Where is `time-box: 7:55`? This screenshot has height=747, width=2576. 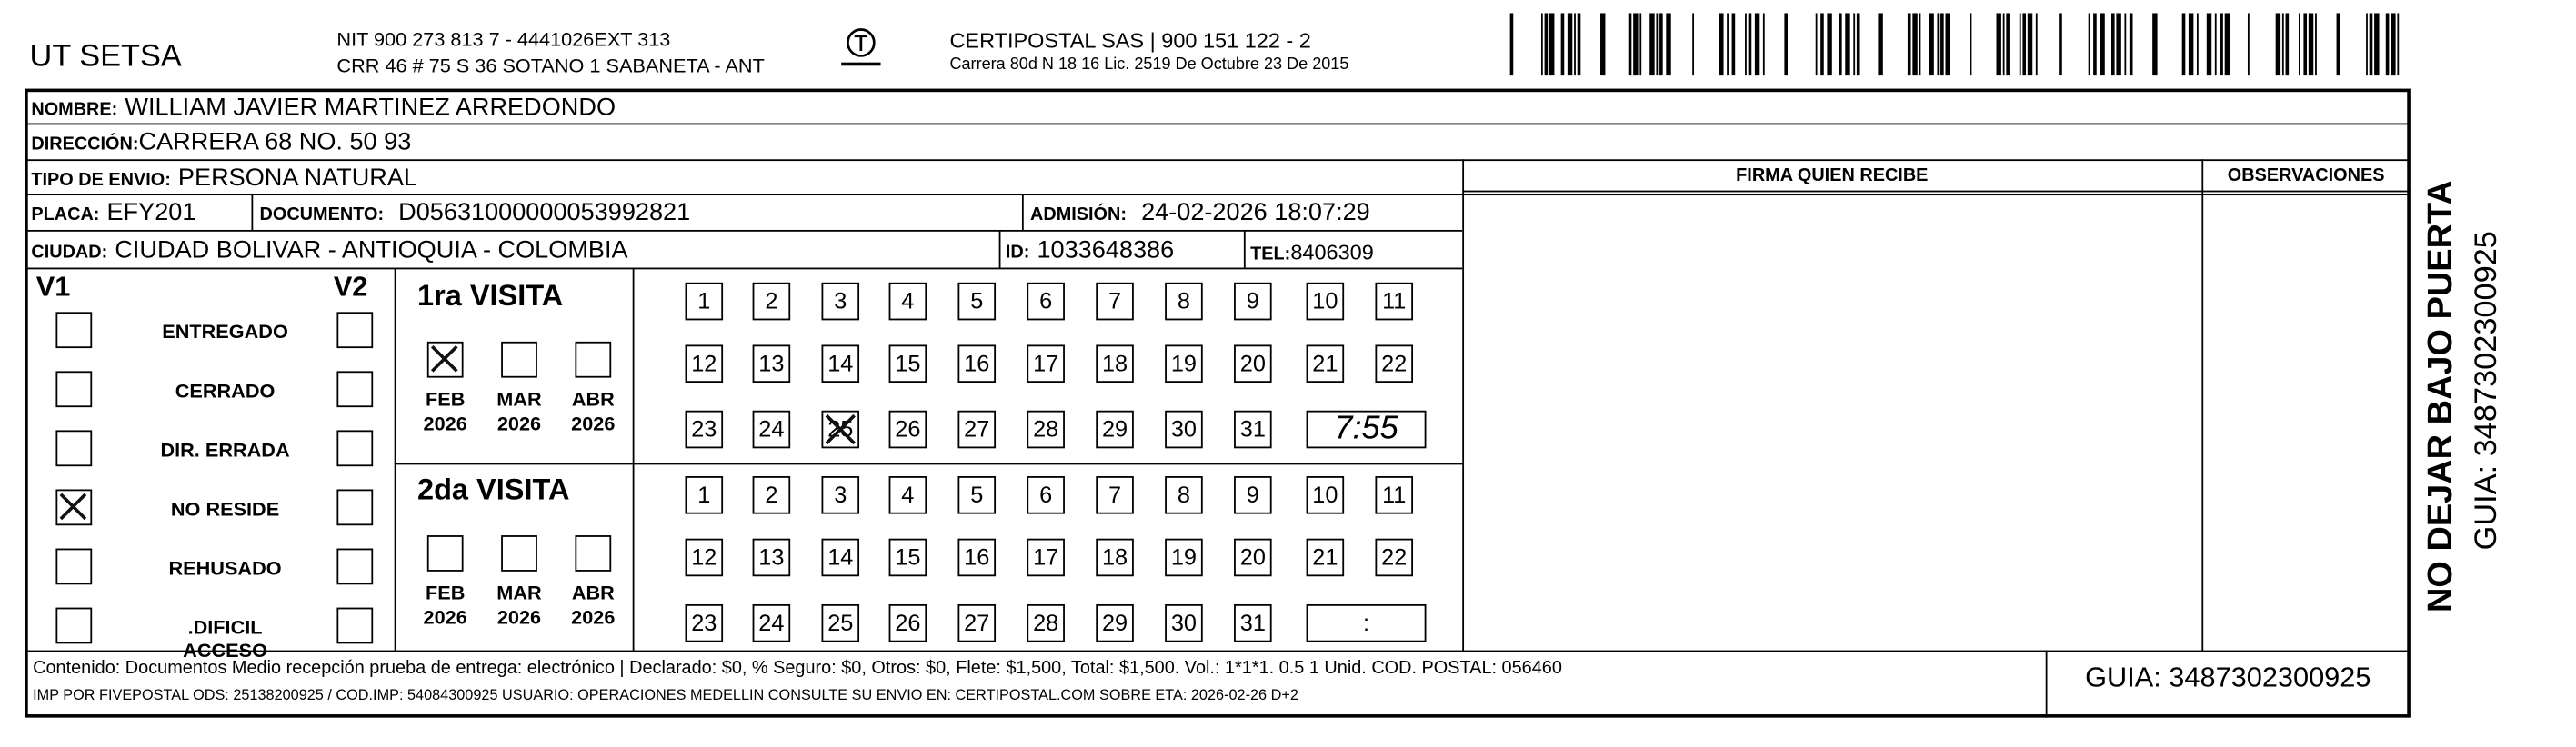
time-box: 7:55 is located at coordinates (1366, 429).